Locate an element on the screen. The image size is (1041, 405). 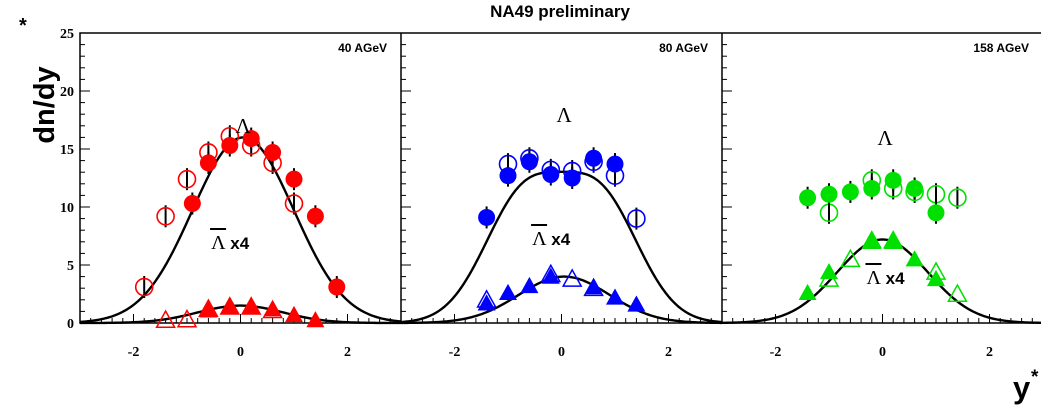
energy-label: 80 AGeV is located at coordinates (683, 48).